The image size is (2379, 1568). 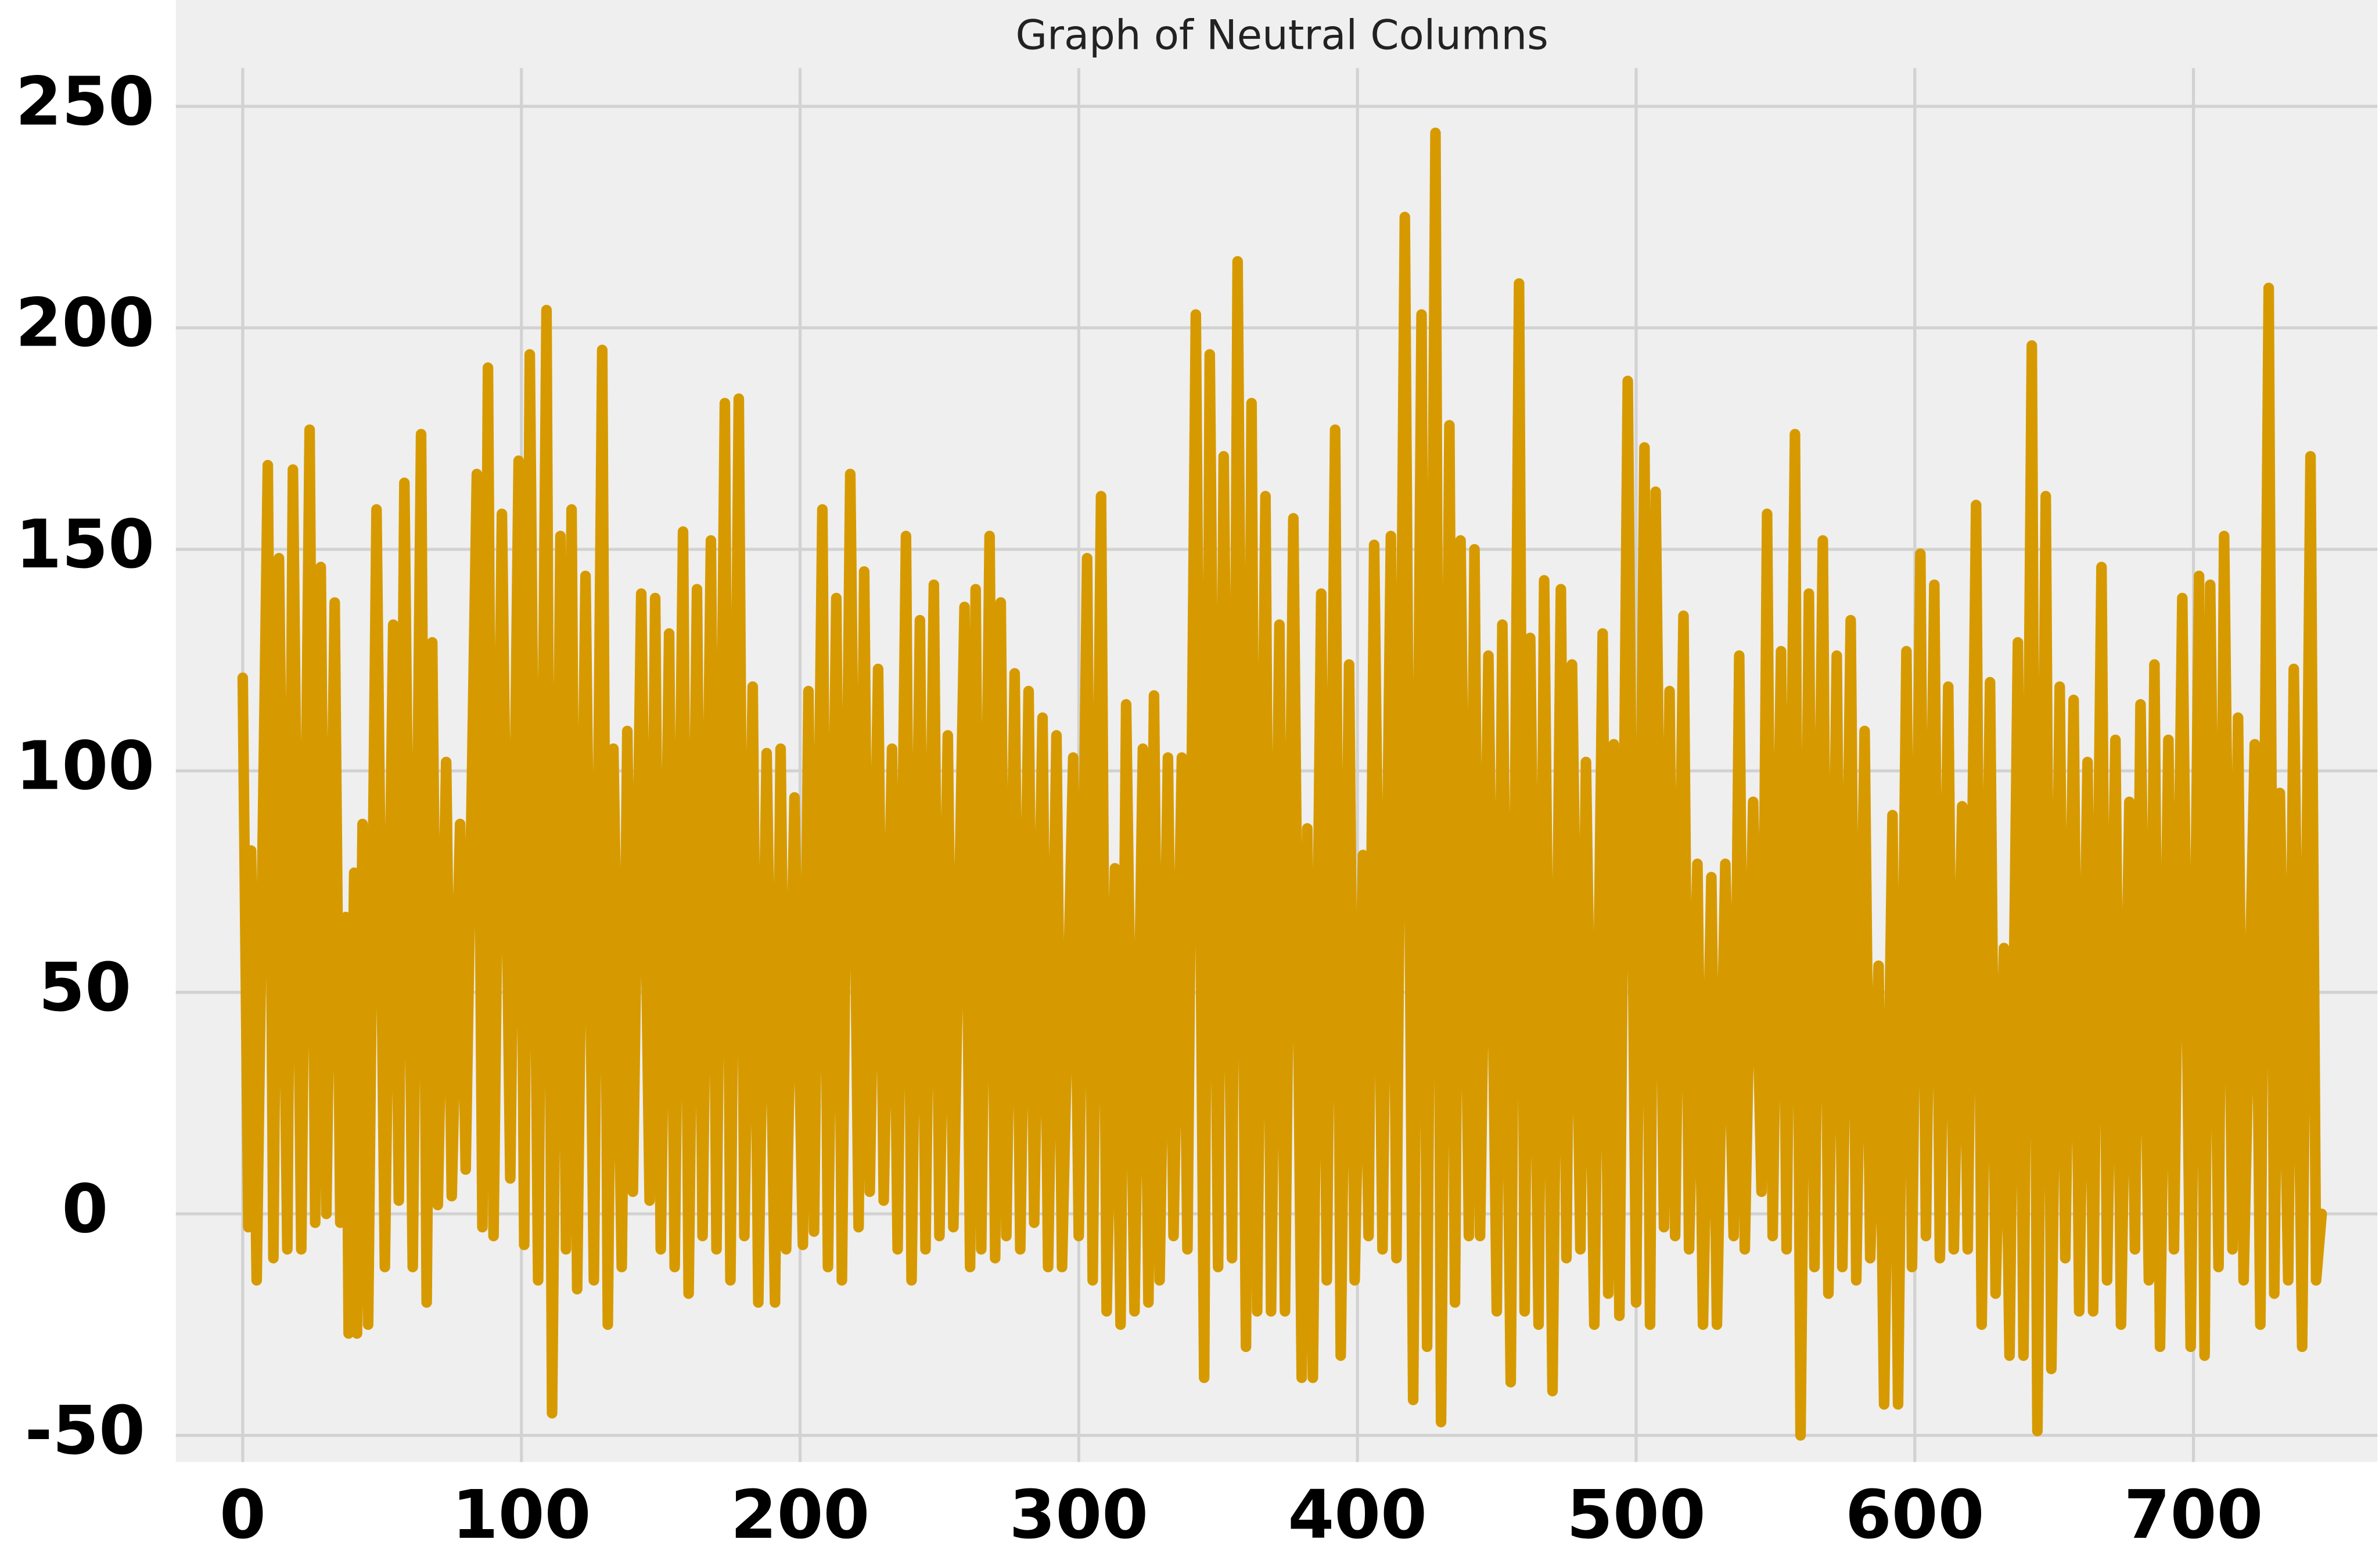 I want to click on x-tick-label: 300, so click(x=1079, y=1515).